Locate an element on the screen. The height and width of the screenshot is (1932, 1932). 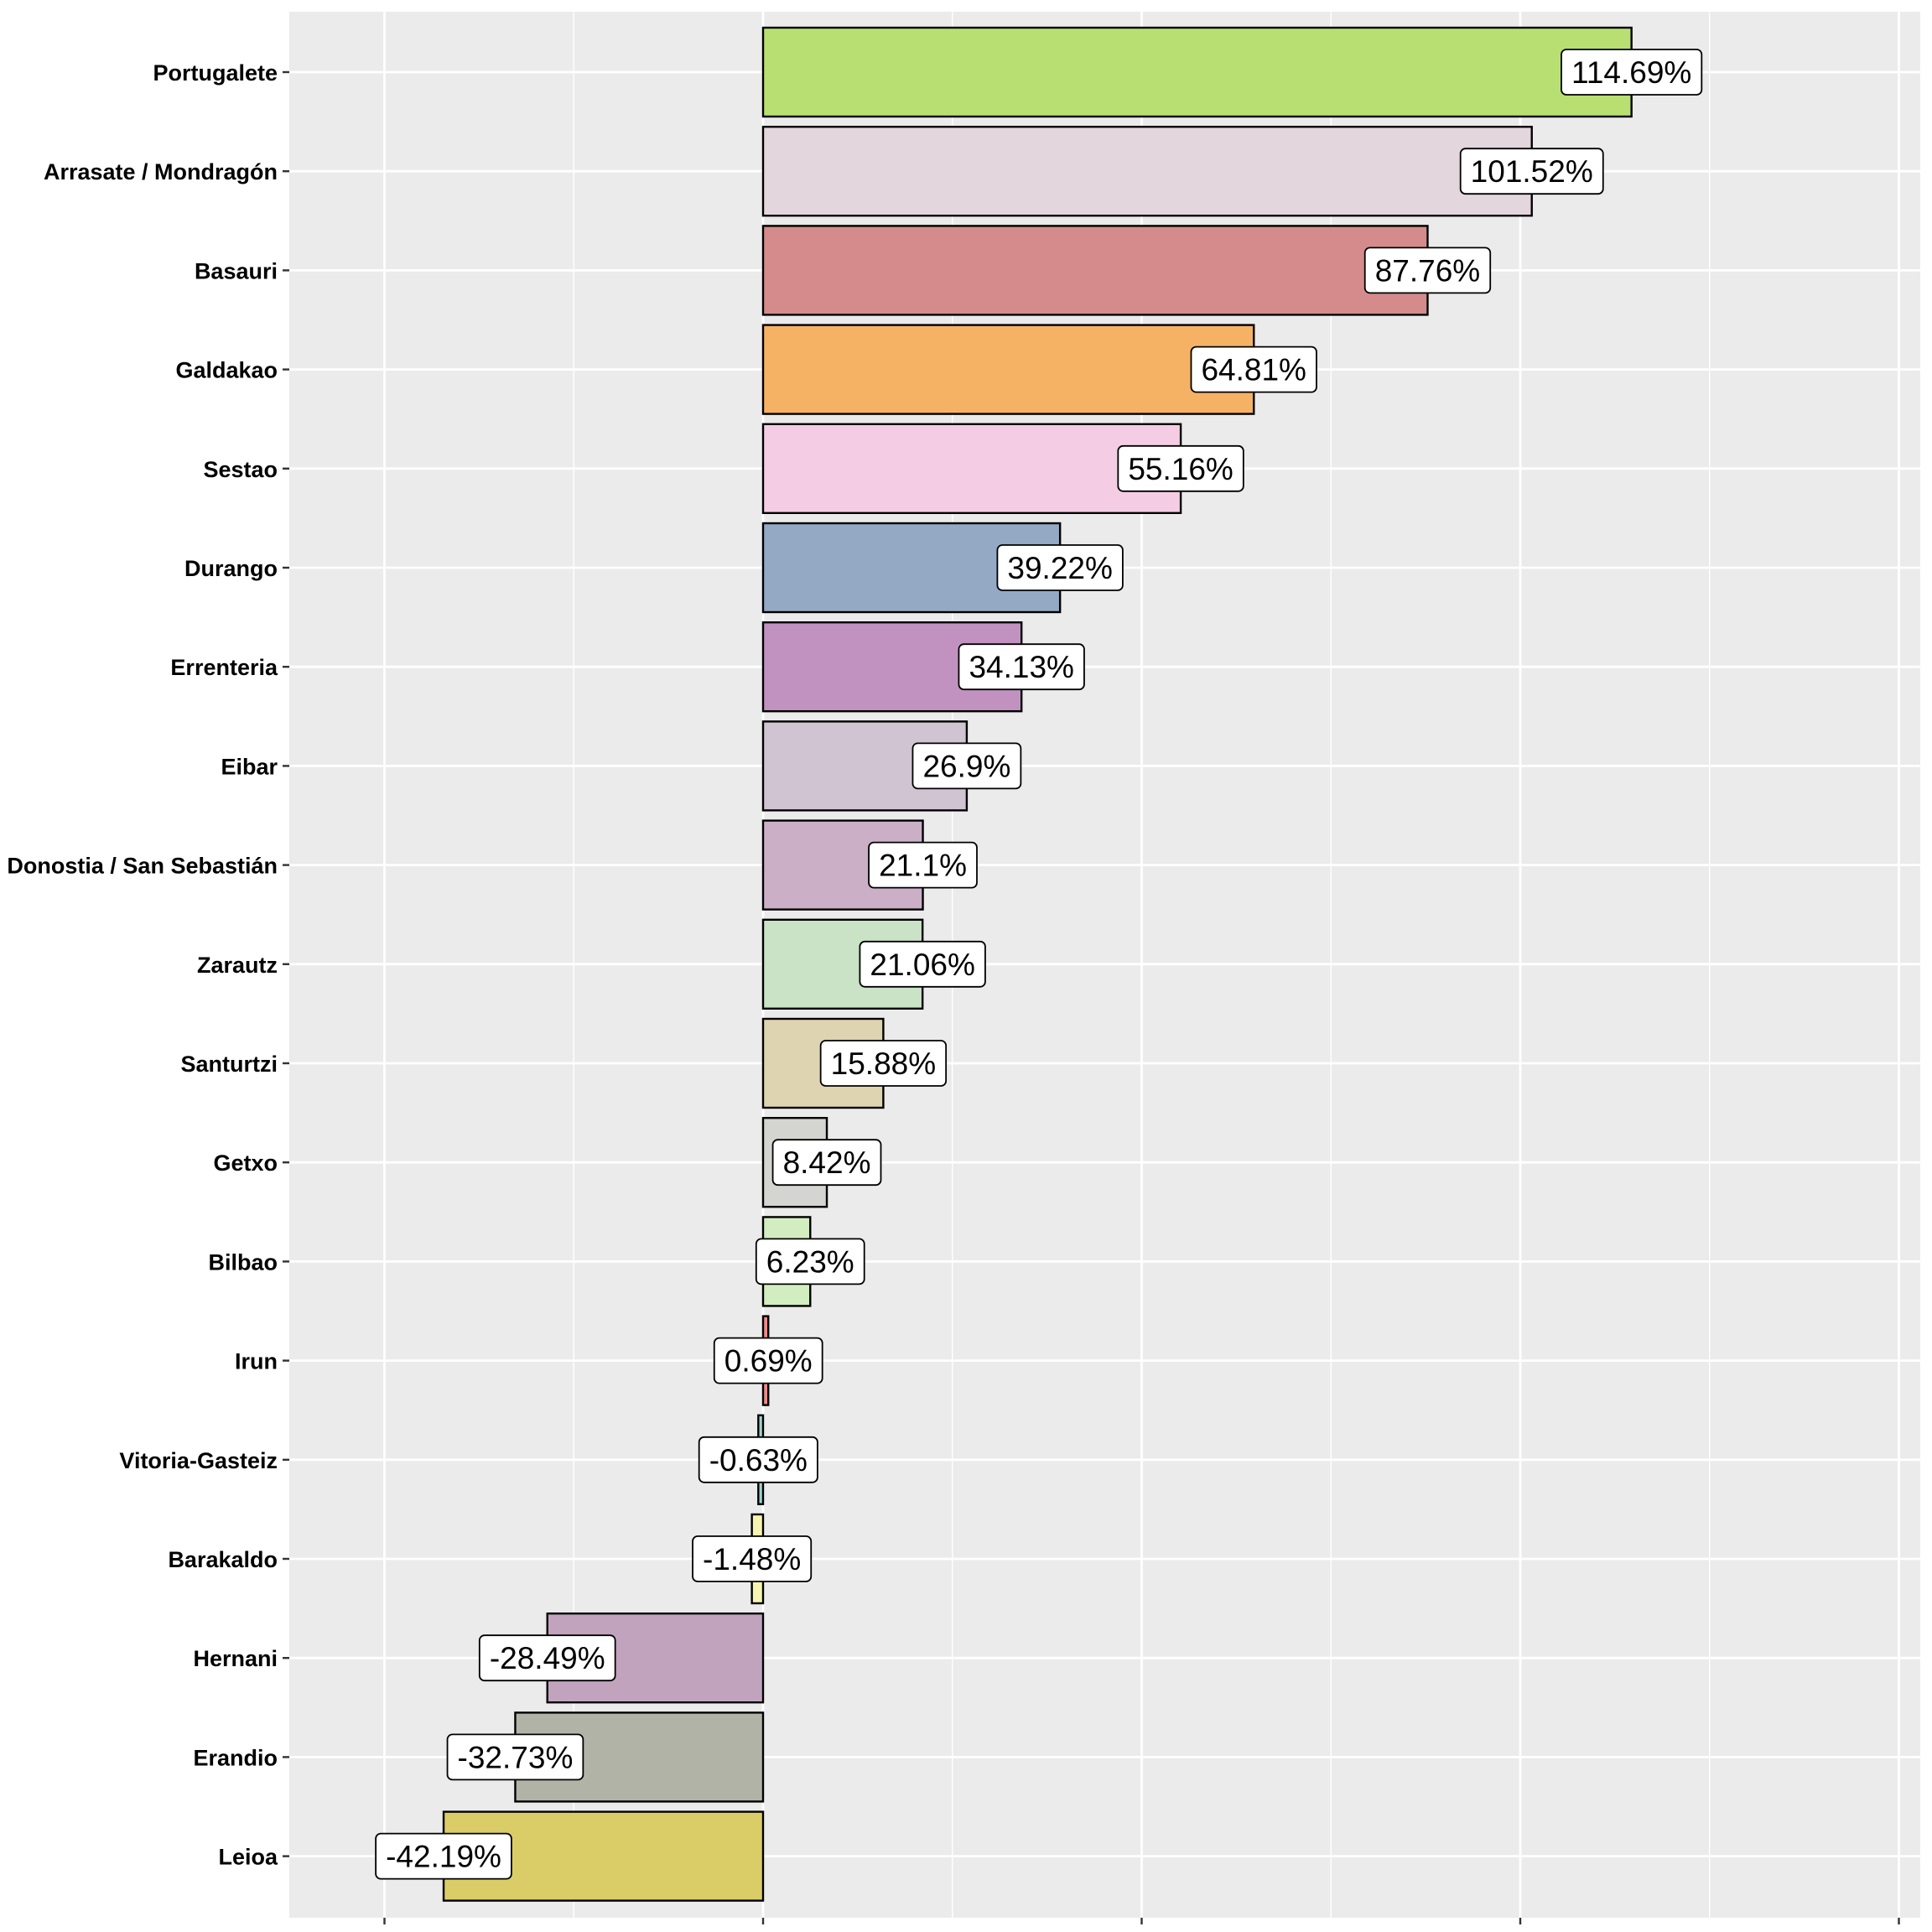
y-tick-label: Eibar is located at coordinates (249, 766).